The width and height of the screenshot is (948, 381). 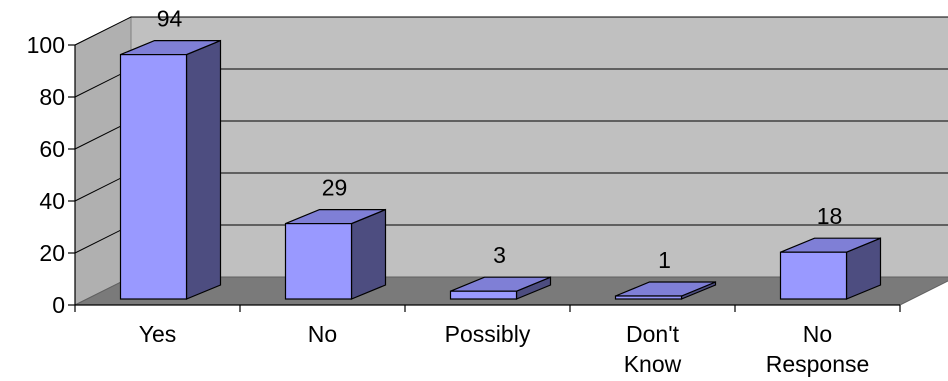 I want to click on y-tick-label: 80, so click(x=52, y=97).